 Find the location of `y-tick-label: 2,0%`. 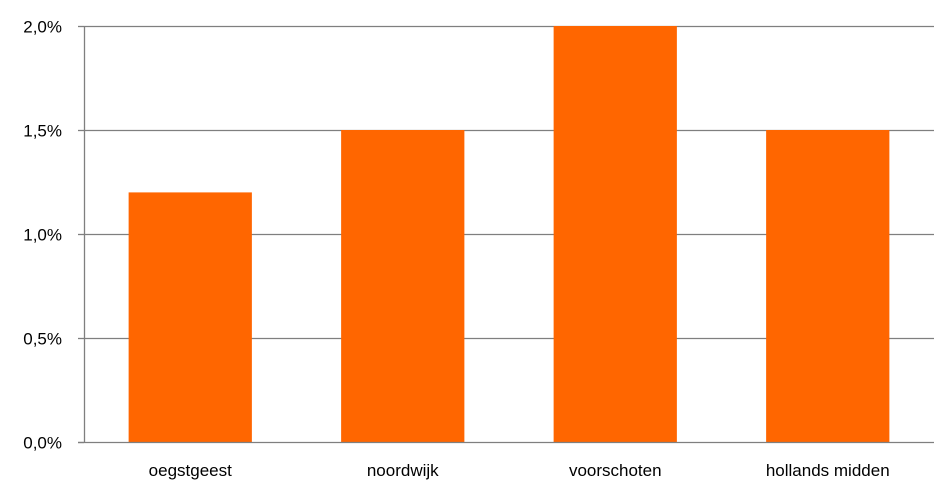

y-tick-label: 2,0% is located at coordinates (42, 27).